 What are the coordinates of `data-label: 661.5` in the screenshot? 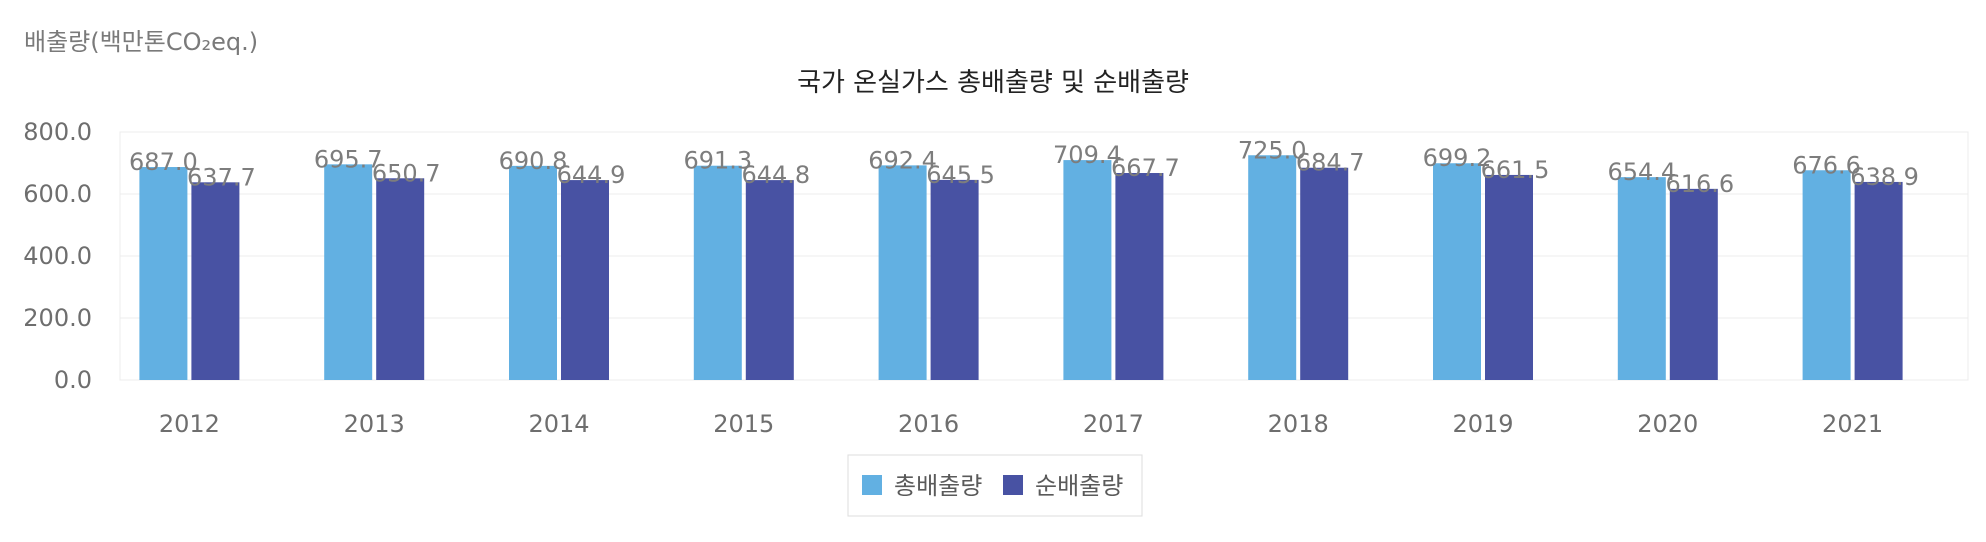 It's located at (1515, 170).